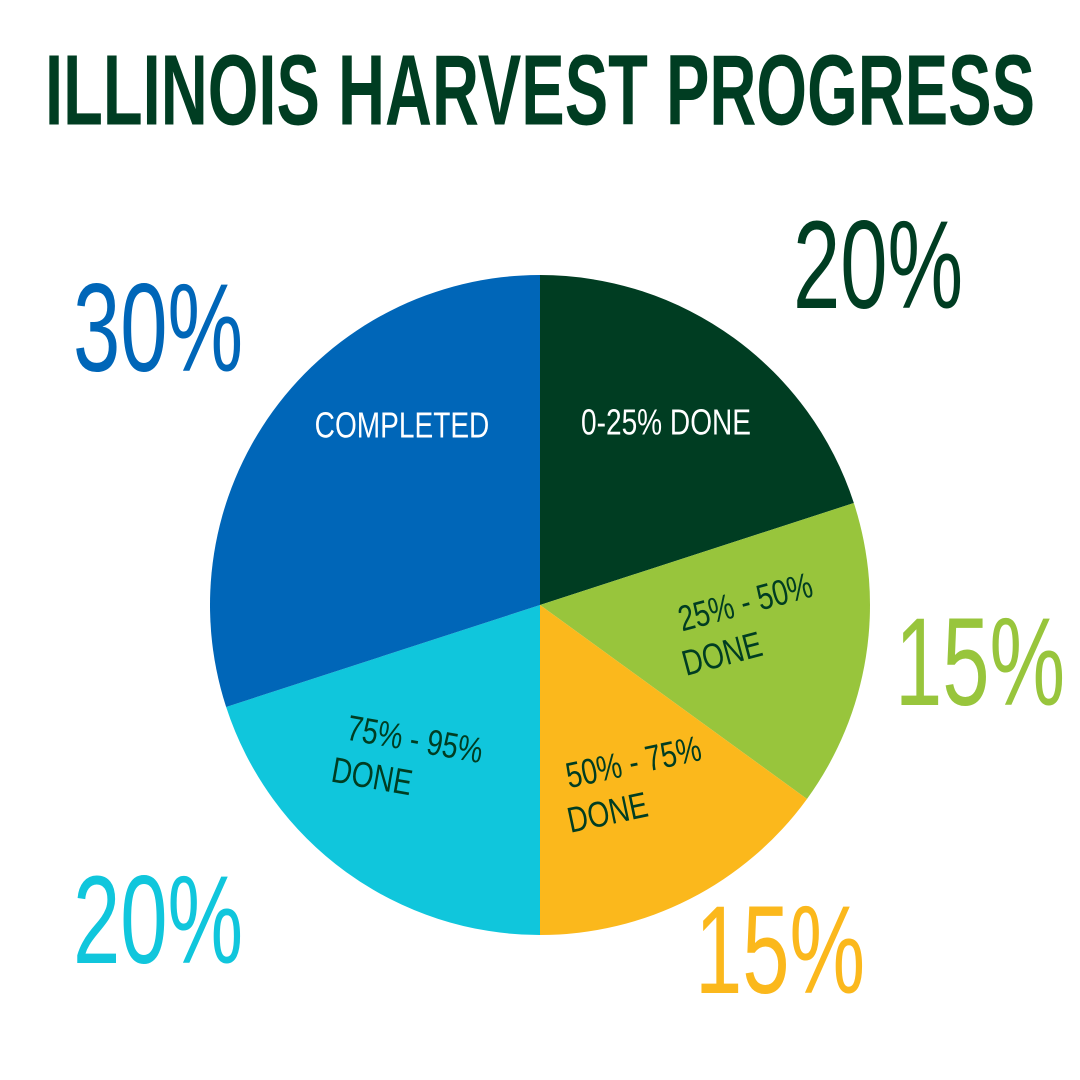 The width and height of the screenshot is (1080, 1080). I want to click on value-label-group: 30%, so click(158, 328).